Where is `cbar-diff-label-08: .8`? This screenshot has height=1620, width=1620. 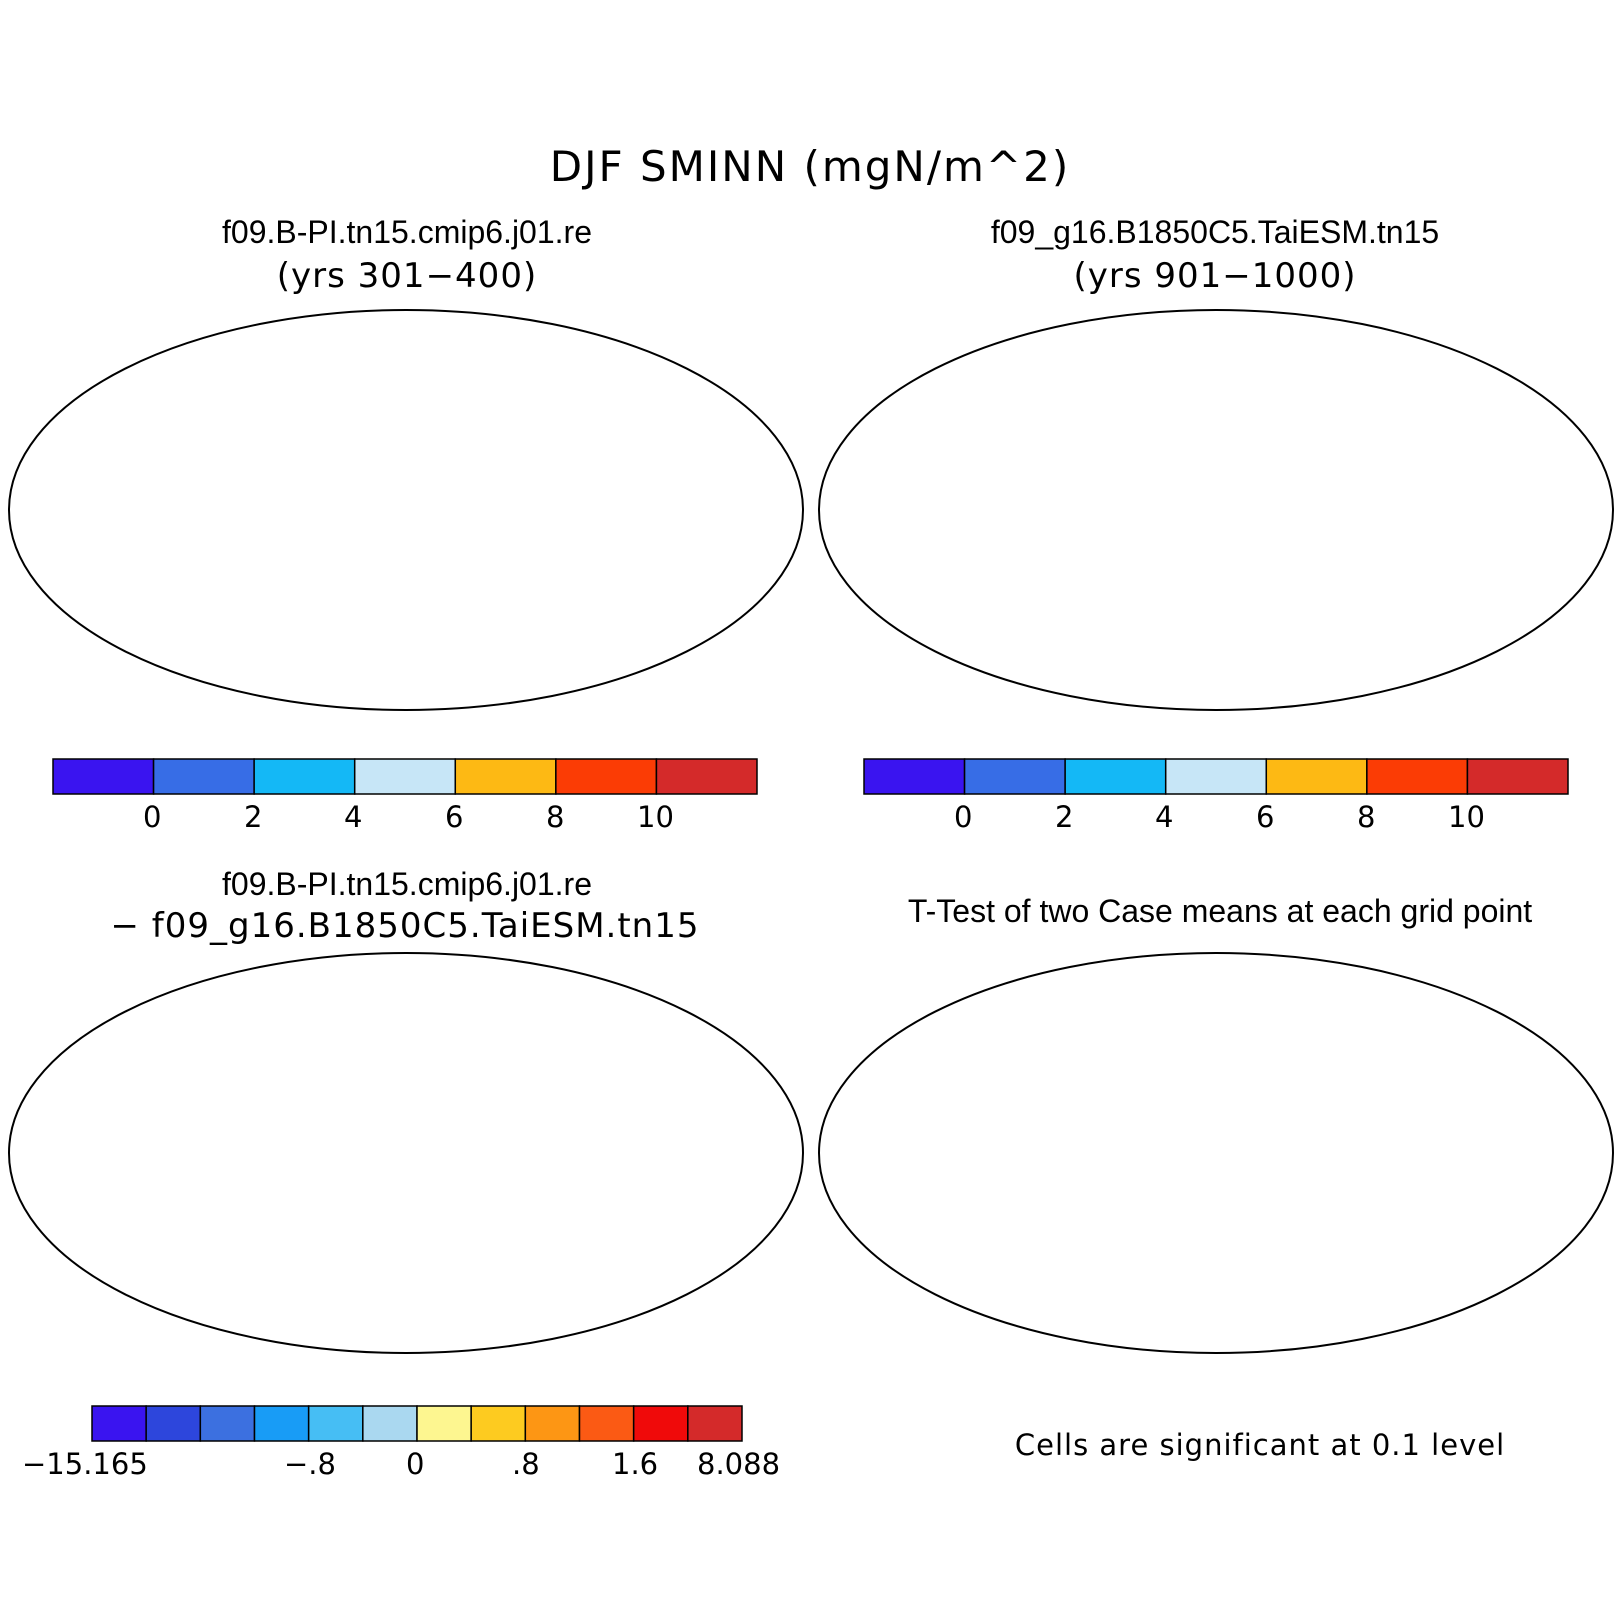
cbar-diff-label-08: .8 is located at coordinates (526, 1464).